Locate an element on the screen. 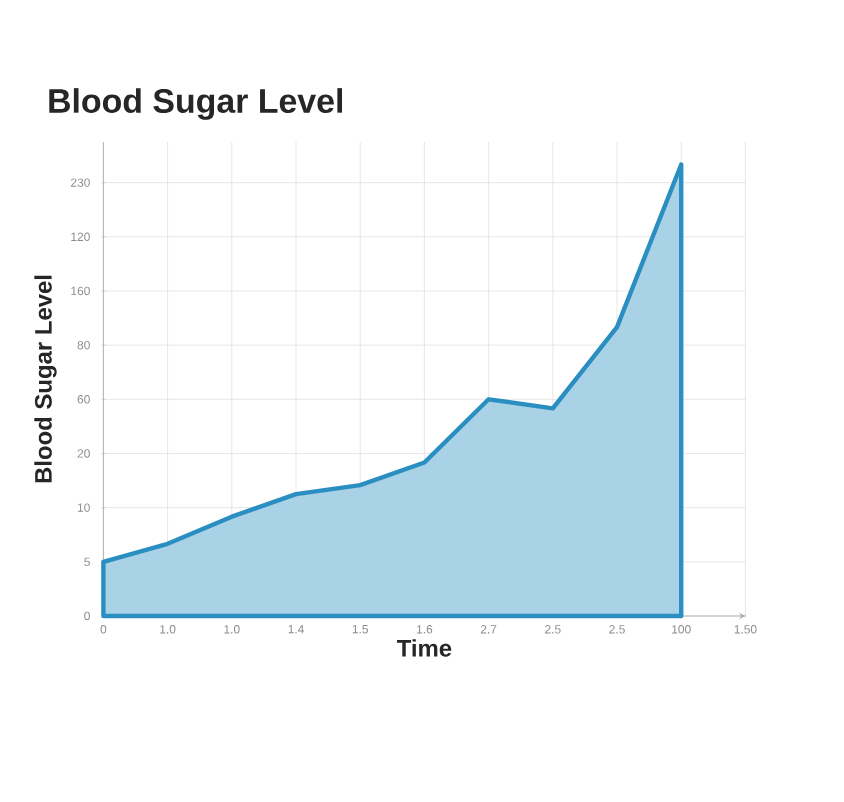 The width and height of the screenshot is (844, 802). y-axis-title: Blood Sugar Level is located at coordinates (45, 379).